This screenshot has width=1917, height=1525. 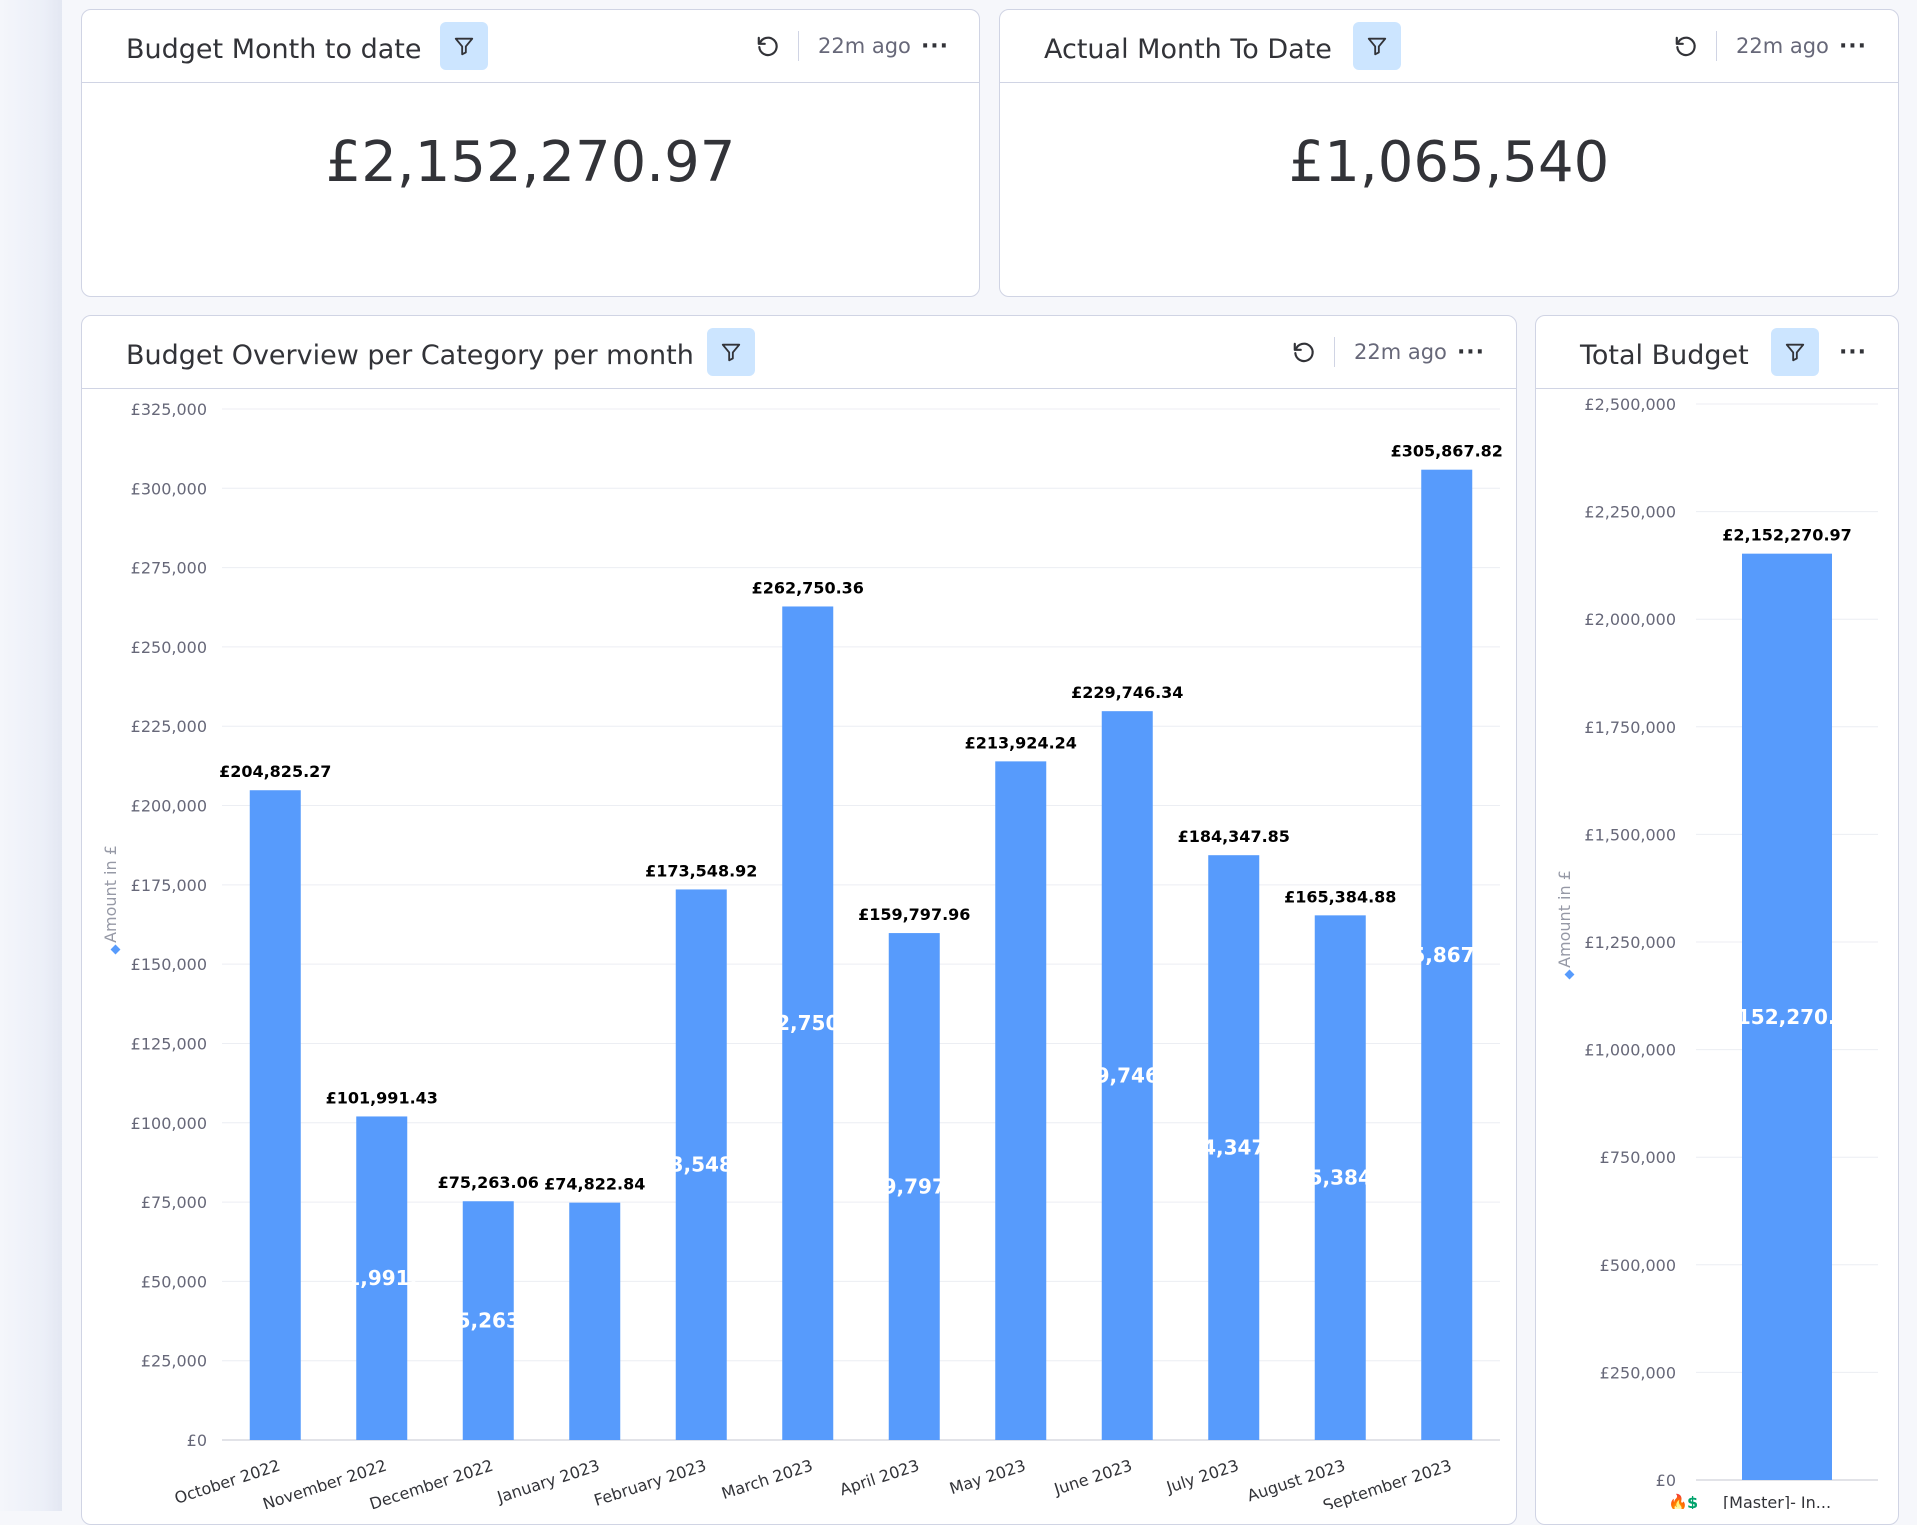 What do you see at coordinates (1638, 1372) in the screenshot?
I see `y-tick-label: £250,000` at bounding box center [1638, 1372].